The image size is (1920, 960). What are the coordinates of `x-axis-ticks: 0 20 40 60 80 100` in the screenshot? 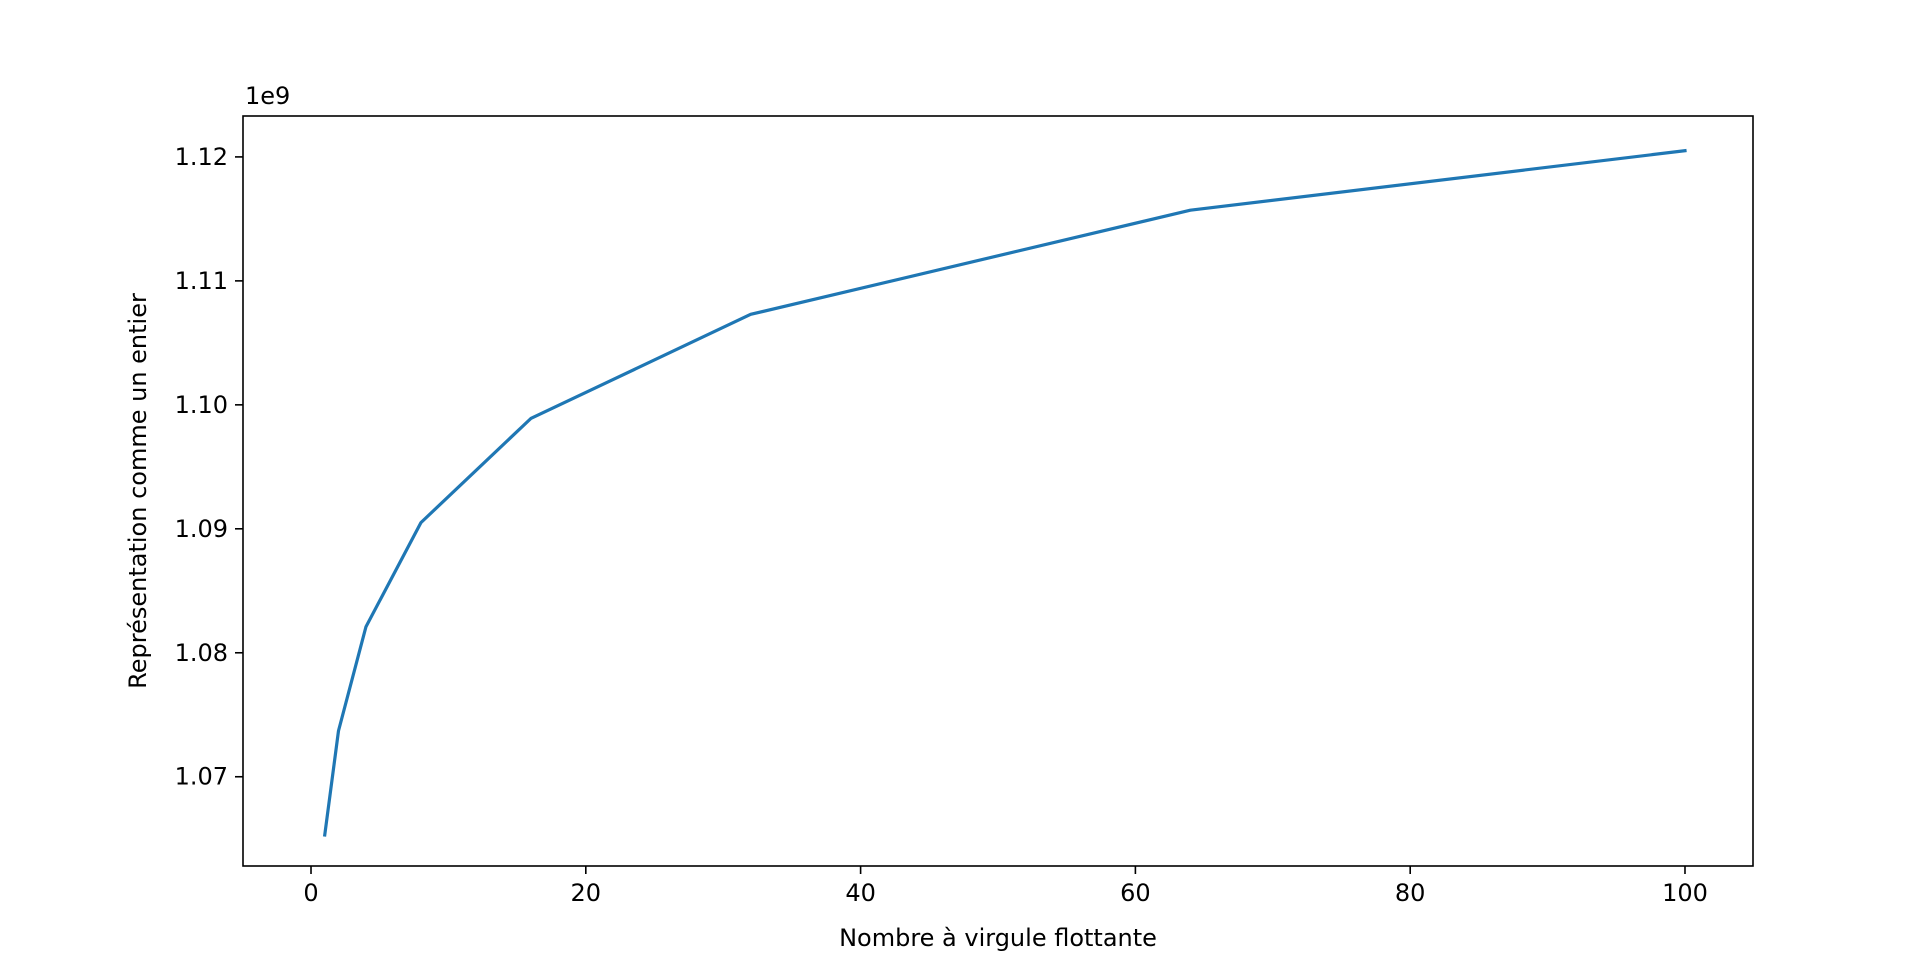 It's located at (1005, 886).